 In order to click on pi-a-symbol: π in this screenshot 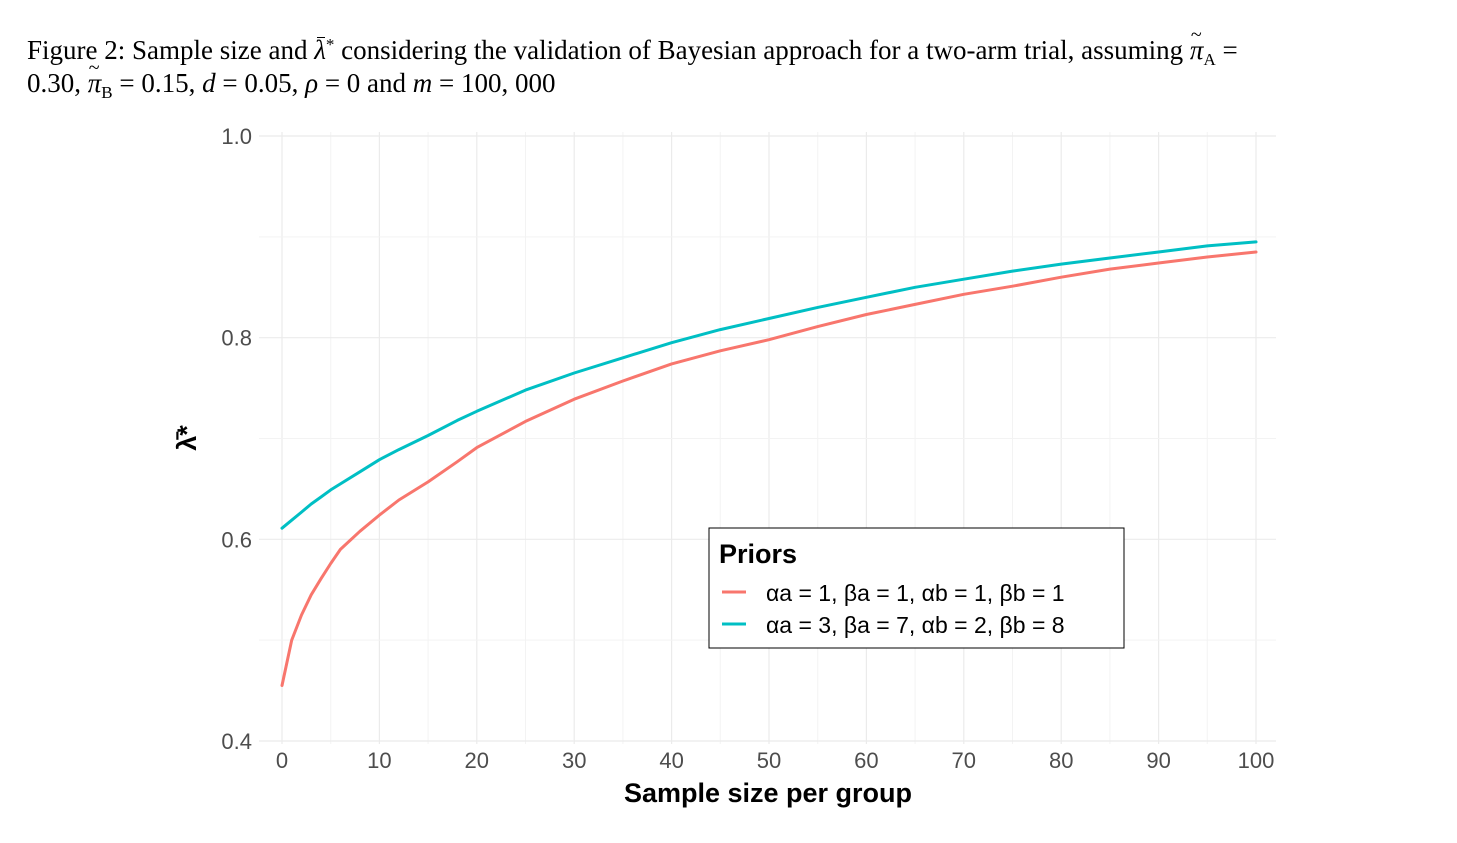, I will do `click(1197, 43)`.